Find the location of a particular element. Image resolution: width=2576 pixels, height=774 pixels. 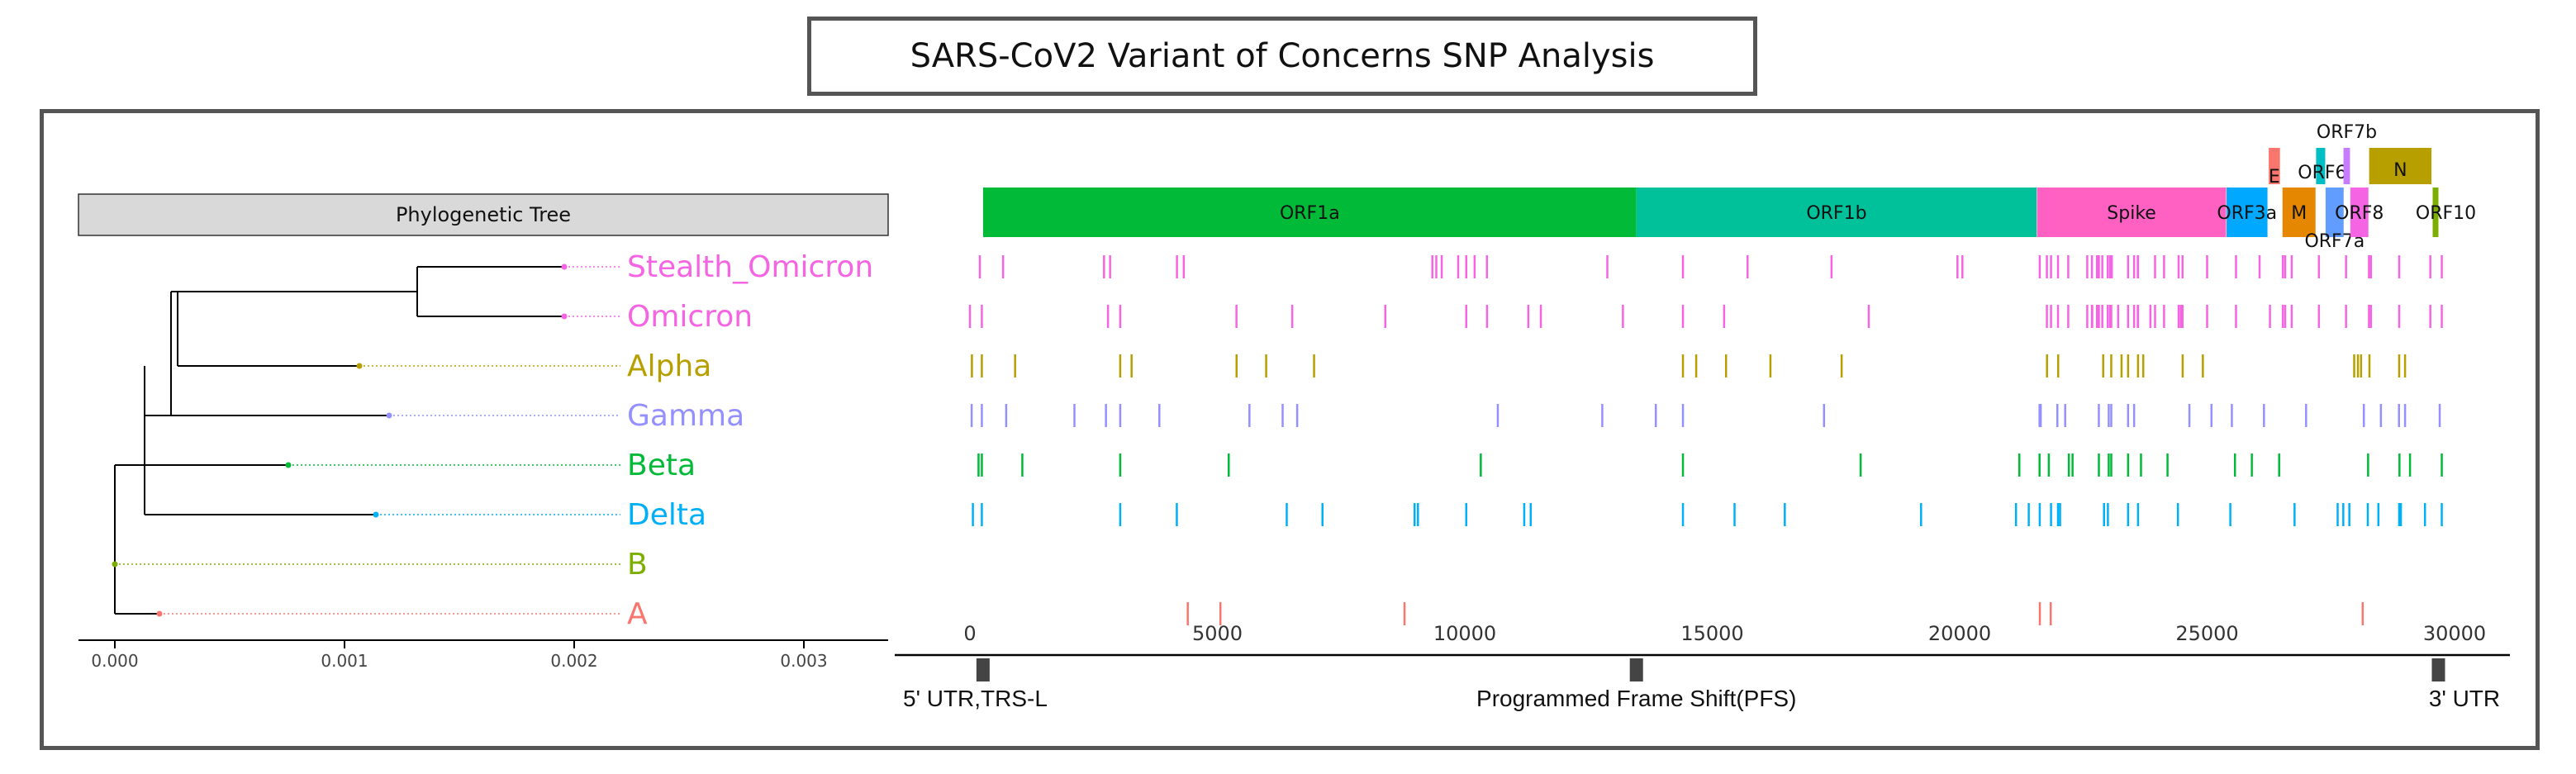

gene-block-n is located at coordinates (2400, 166).